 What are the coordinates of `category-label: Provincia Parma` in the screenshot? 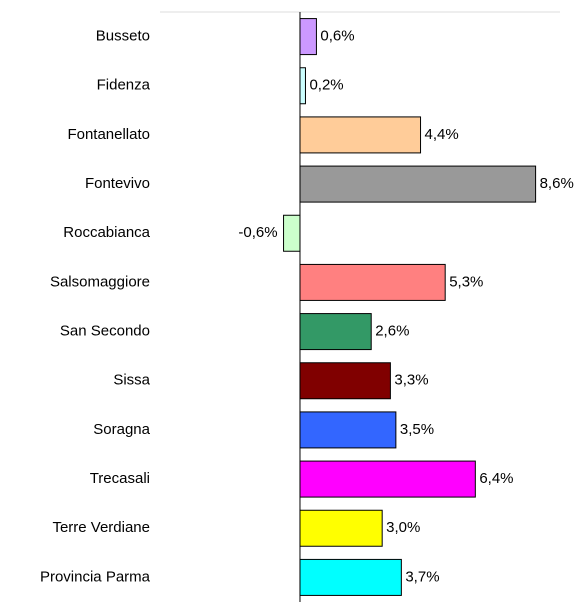 It's located at (95, 576).